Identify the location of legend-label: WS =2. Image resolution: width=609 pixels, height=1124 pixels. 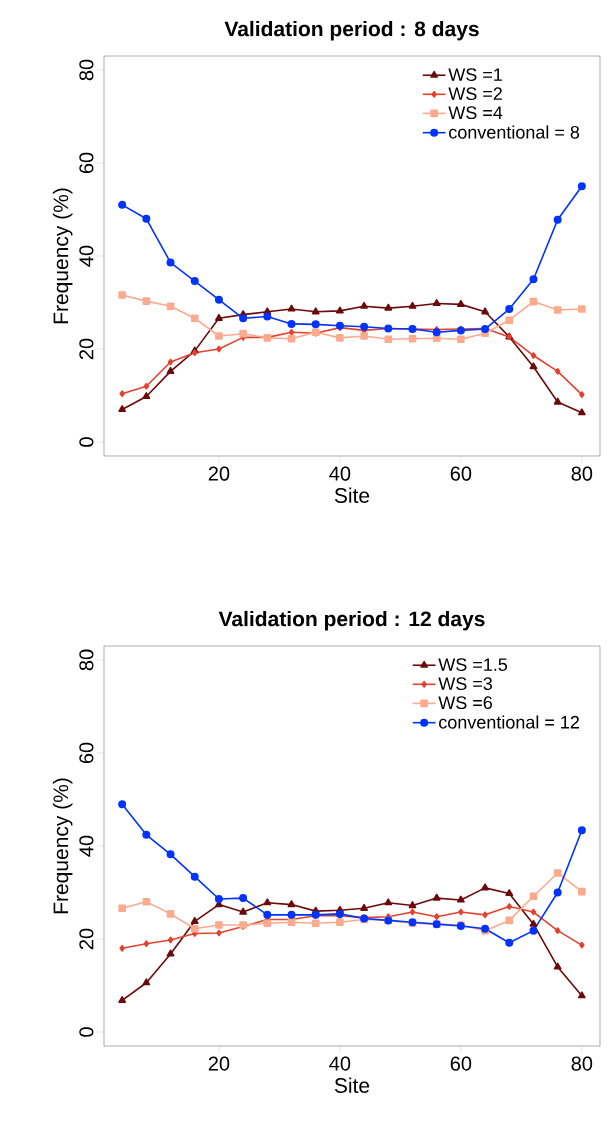
(475, 94).